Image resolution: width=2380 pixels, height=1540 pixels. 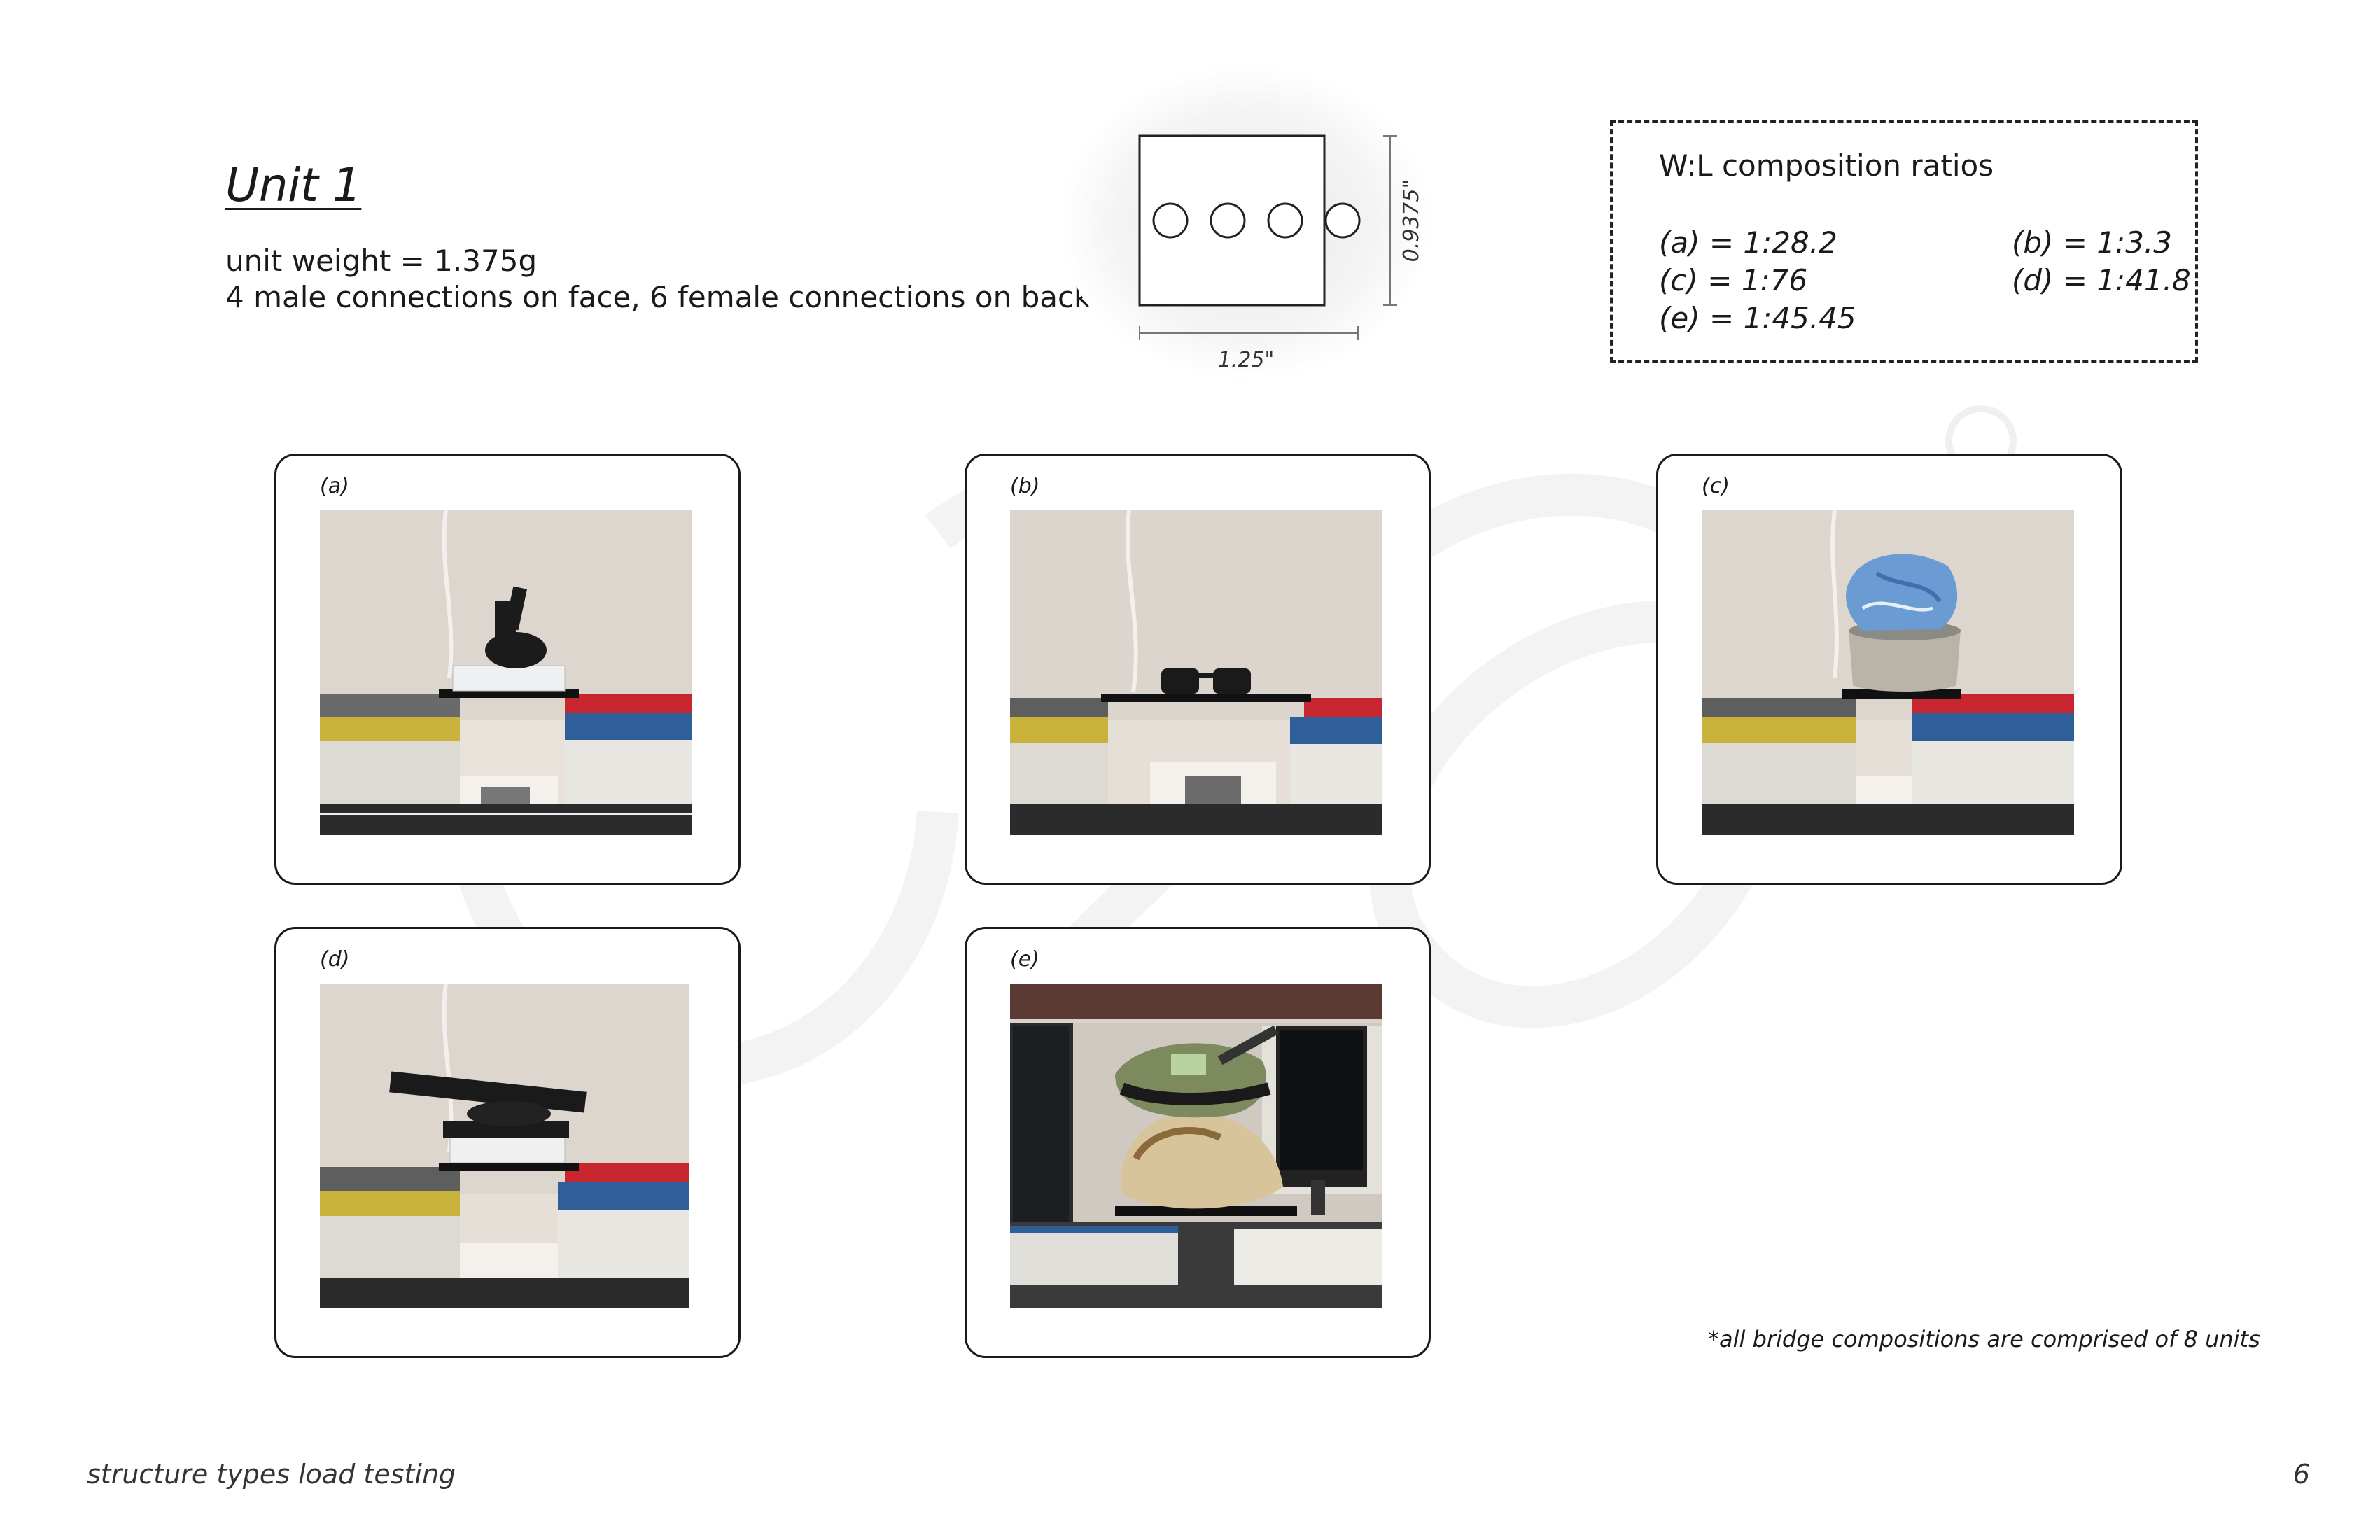 I want to click on unit-title: Unit 1, so click(x=293, y=185).